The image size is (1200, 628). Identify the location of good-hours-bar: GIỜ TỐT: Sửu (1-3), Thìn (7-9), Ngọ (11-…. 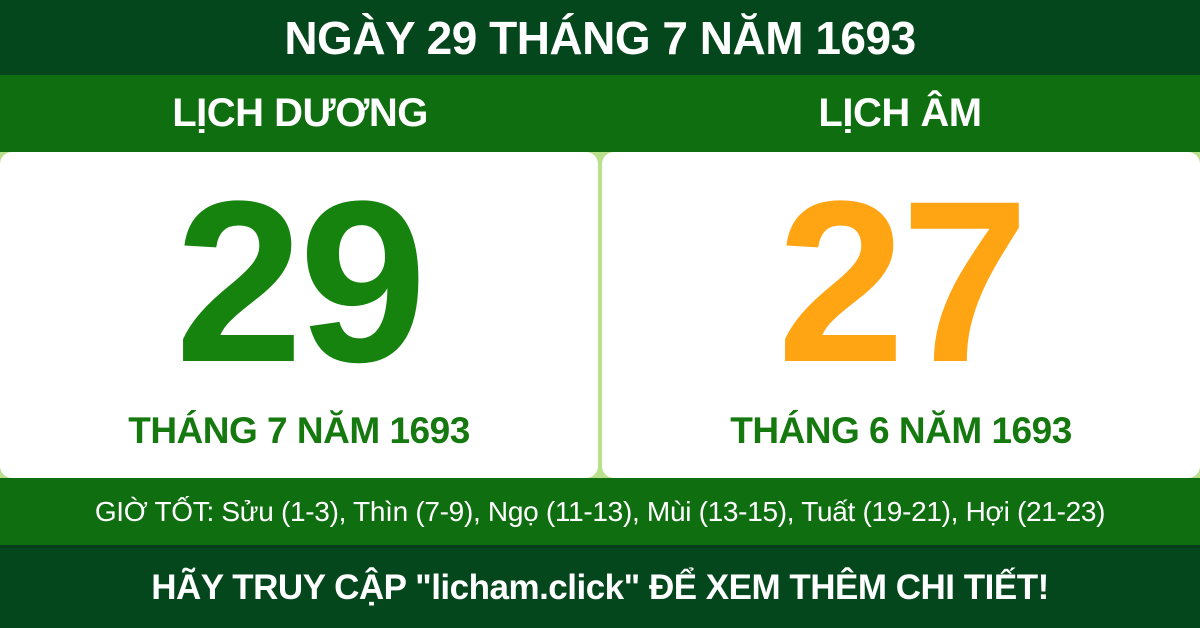
(600, 511).